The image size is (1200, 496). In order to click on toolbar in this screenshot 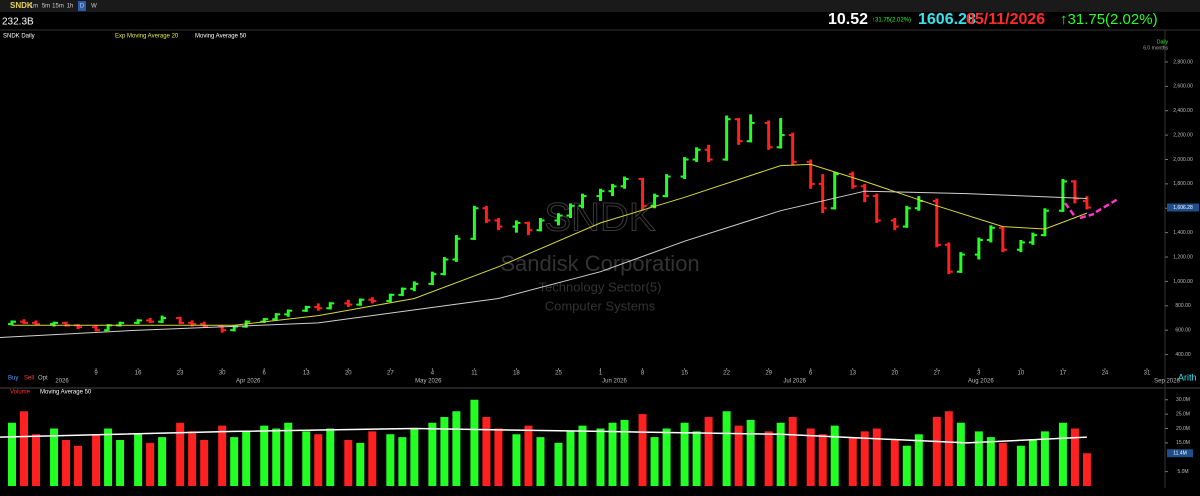, I will do `click(600, 6)`.